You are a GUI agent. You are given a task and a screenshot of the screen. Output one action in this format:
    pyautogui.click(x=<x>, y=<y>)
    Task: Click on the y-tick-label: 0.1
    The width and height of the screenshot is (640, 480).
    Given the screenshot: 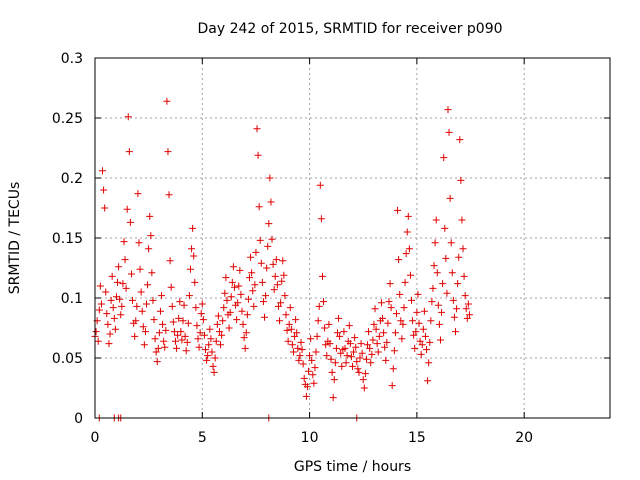 What is the action you would take?
    pyautogui.click(x=72, y=299)
    